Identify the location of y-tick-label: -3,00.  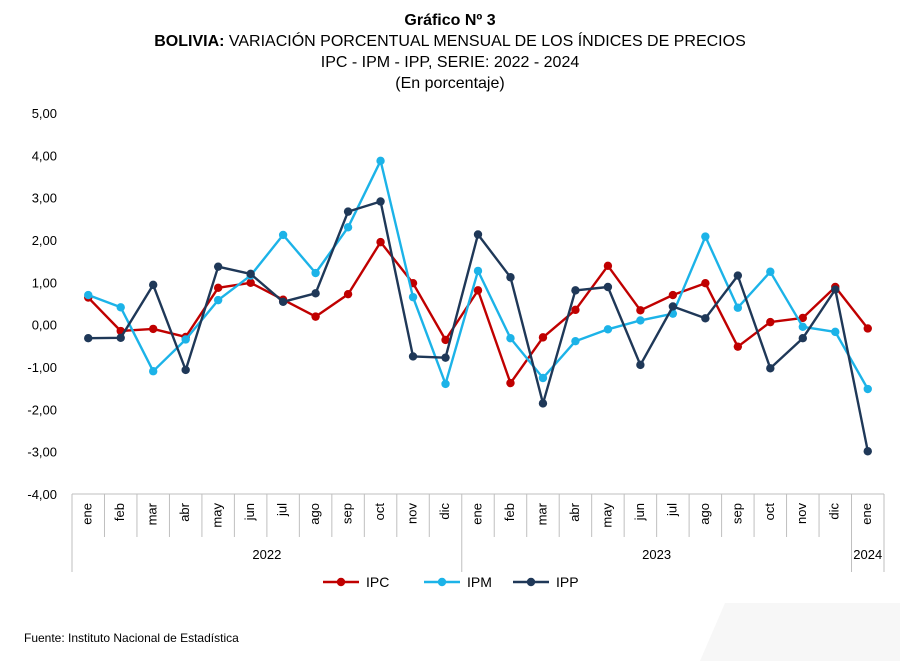
(42, 452).